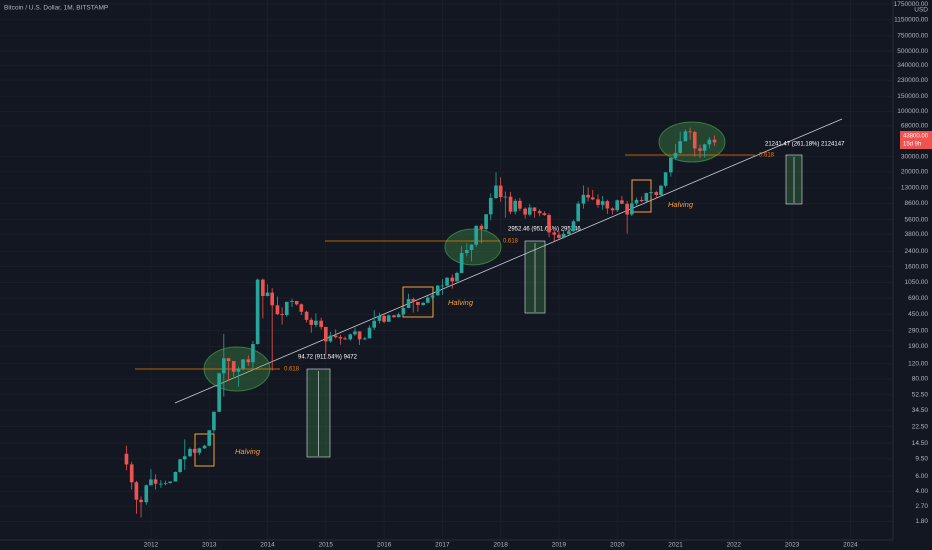 The image size is (932, 550). I want to click on x-tick-label: 2024, so click(850, 545).